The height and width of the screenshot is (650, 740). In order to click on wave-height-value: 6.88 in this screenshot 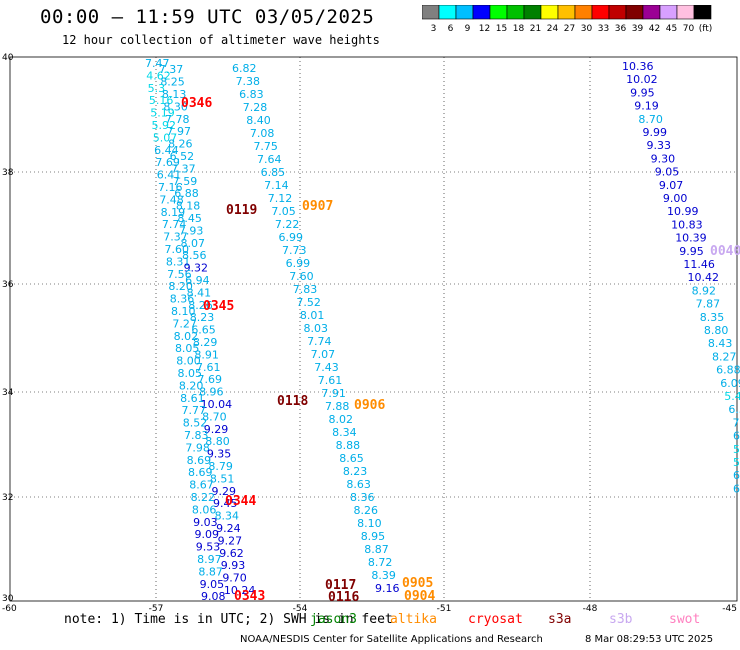, I will do `click(728, 370)`.